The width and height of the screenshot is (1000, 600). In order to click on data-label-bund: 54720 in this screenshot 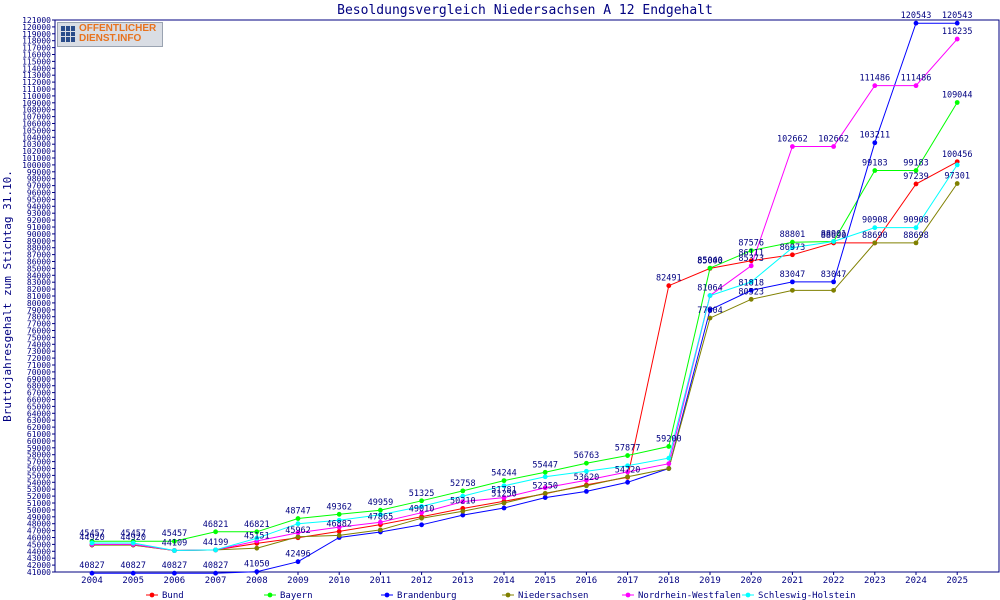, I will do `click(628, 470)`.